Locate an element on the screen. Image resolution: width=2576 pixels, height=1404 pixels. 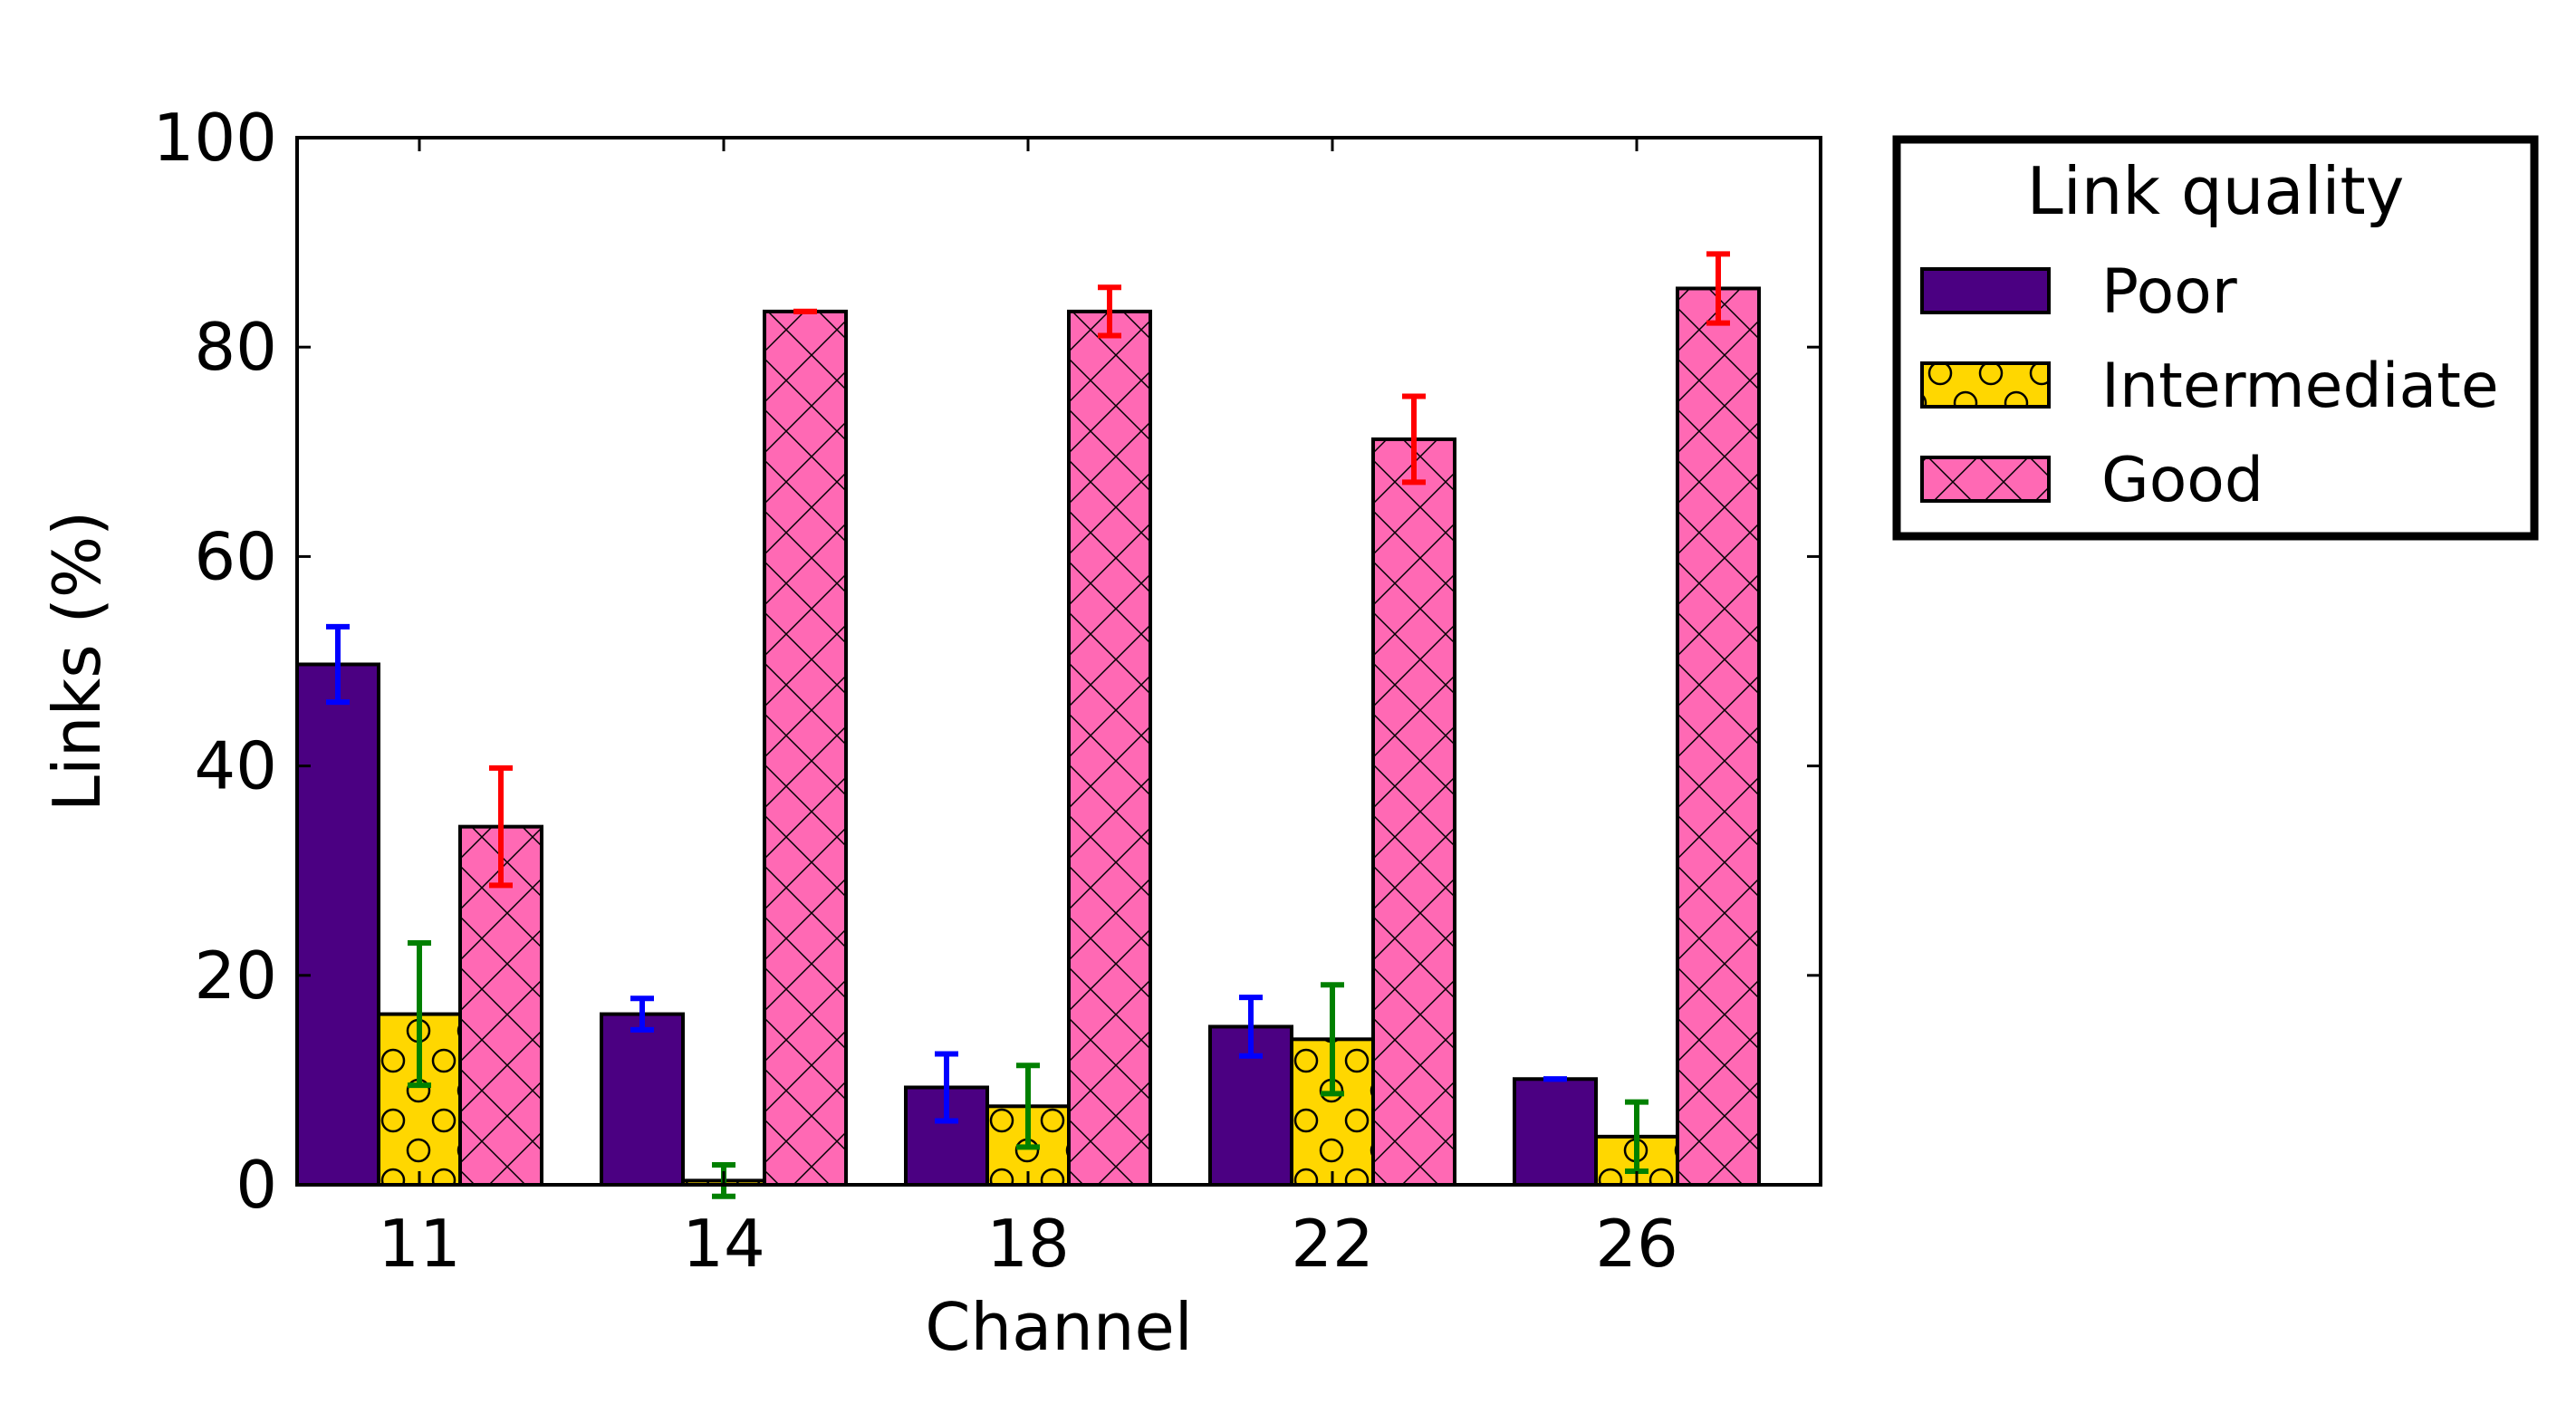
y-tick-label: 20 is located at coordinates (235, 976).